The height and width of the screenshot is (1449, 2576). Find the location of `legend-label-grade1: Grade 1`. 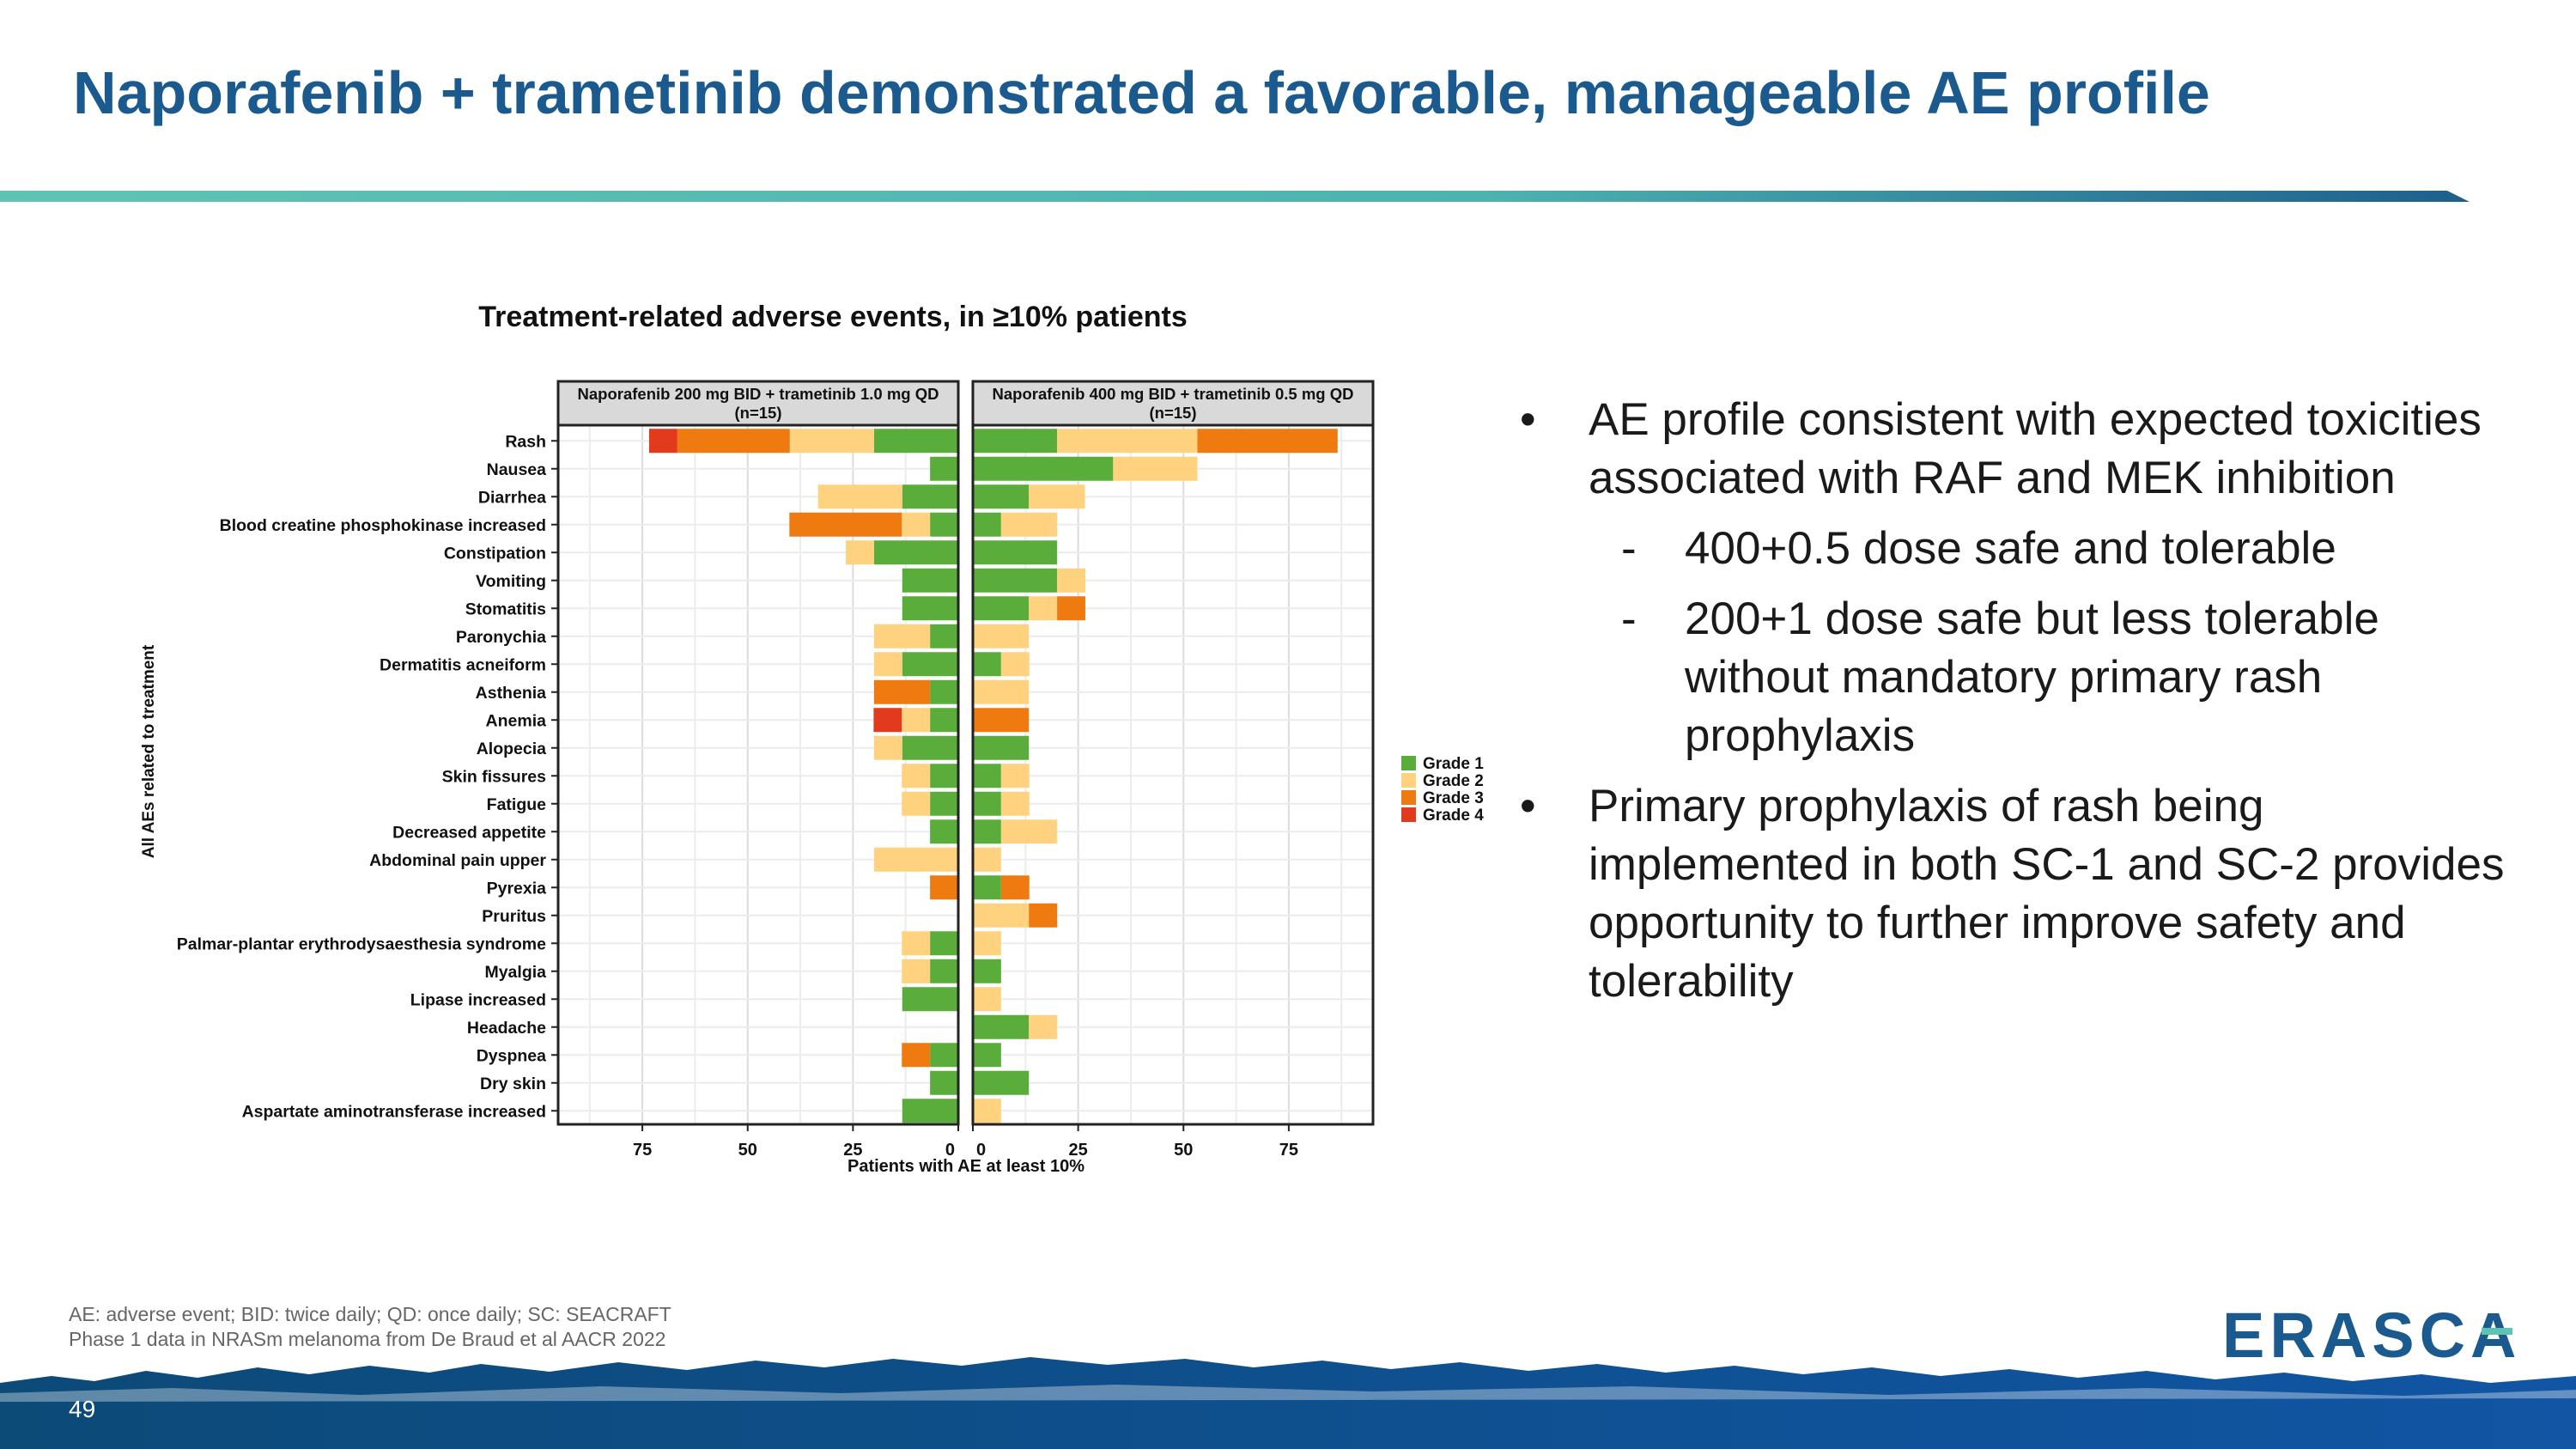

legend-label-grade1: Grade 1 is located at coordinates (1453, 764).